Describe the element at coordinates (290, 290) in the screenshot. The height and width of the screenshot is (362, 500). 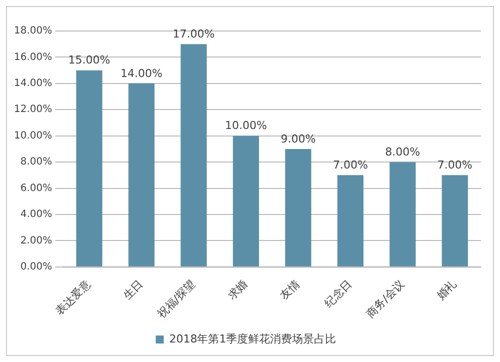
I see `x-tick-label: 友情` at that location.